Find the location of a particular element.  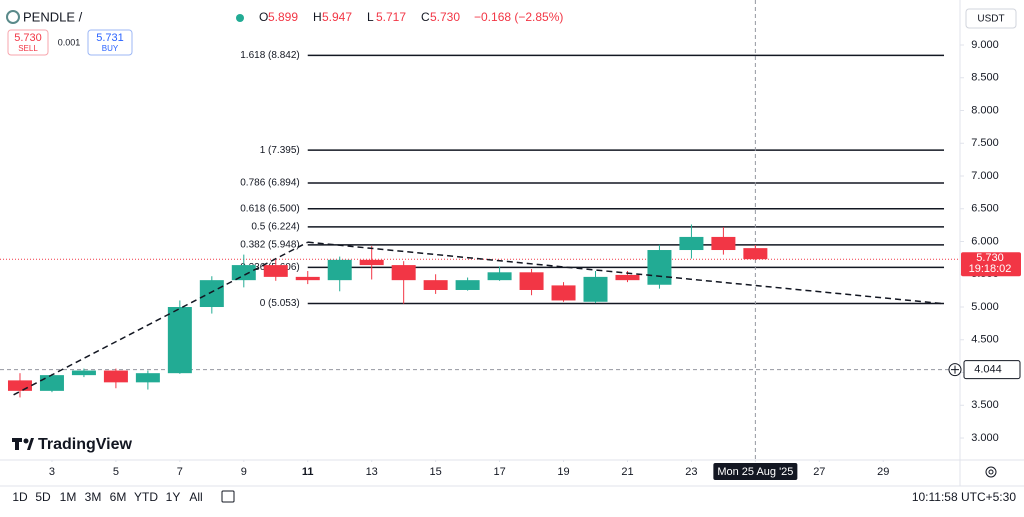

sell-label: SELL is located at coordinates (28, 48).